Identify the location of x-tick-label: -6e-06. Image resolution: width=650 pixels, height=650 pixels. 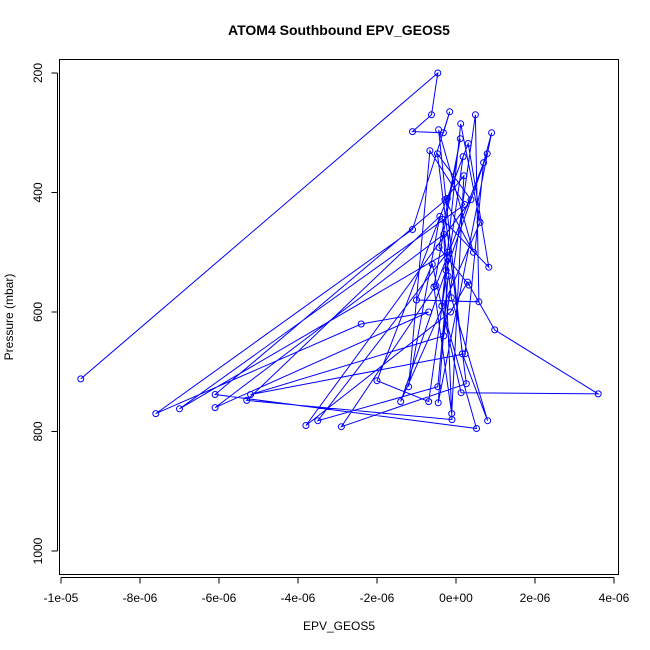
(219, 598).